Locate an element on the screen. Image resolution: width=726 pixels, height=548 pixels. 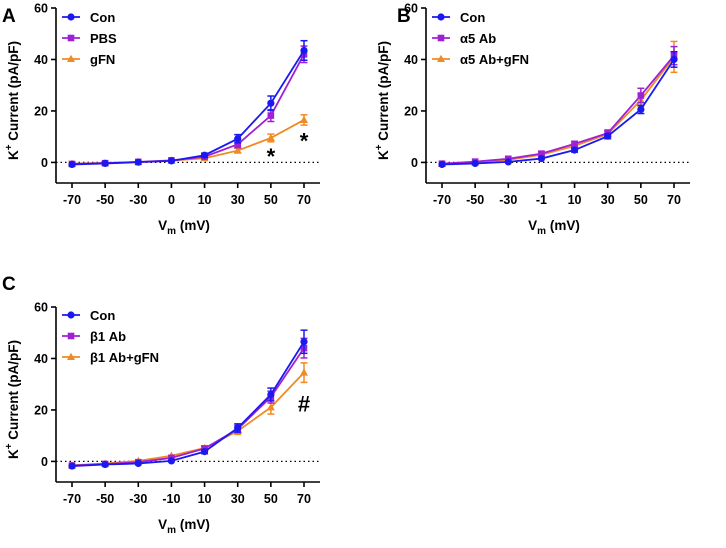
x-label-unit: (mV) is located at coordinates (193, 524).